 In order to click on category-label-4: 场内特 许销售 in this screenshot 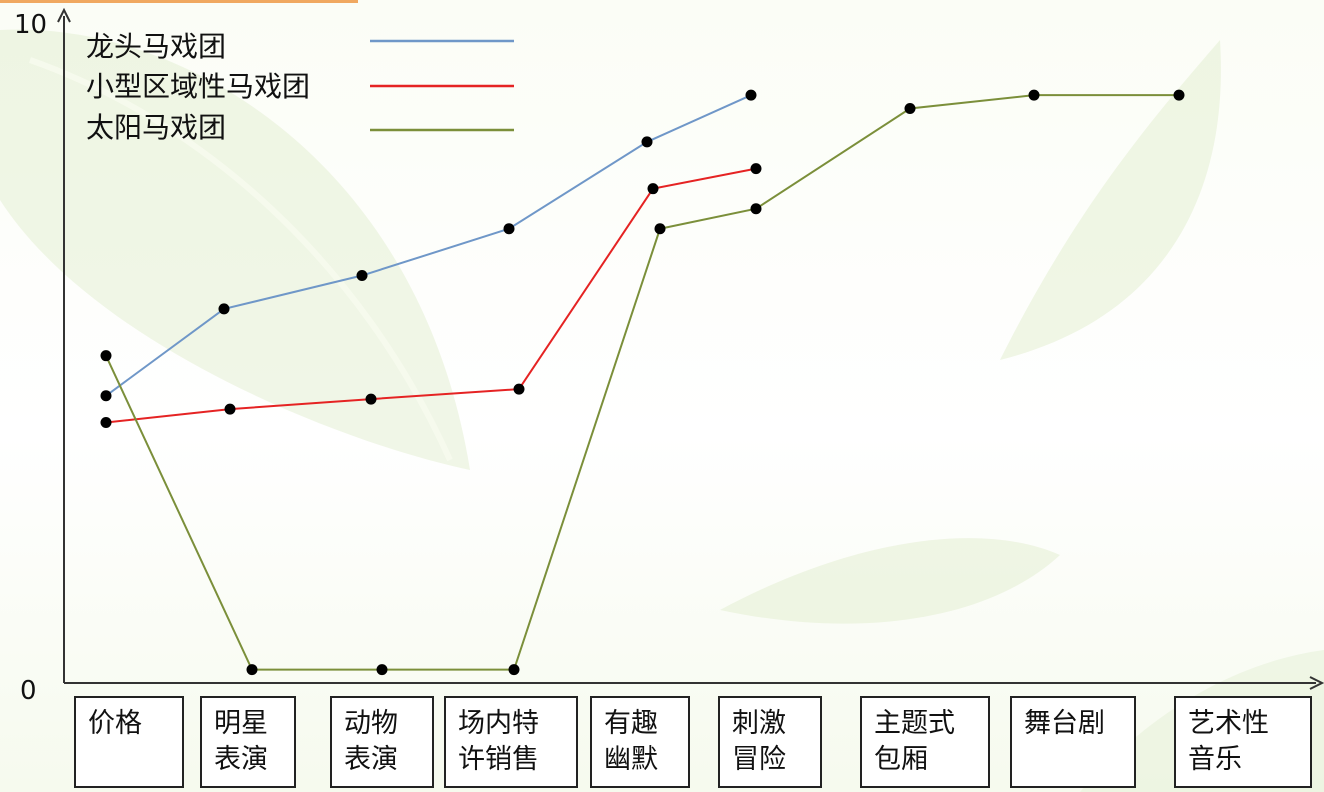, I will do `click(511, 742)`.